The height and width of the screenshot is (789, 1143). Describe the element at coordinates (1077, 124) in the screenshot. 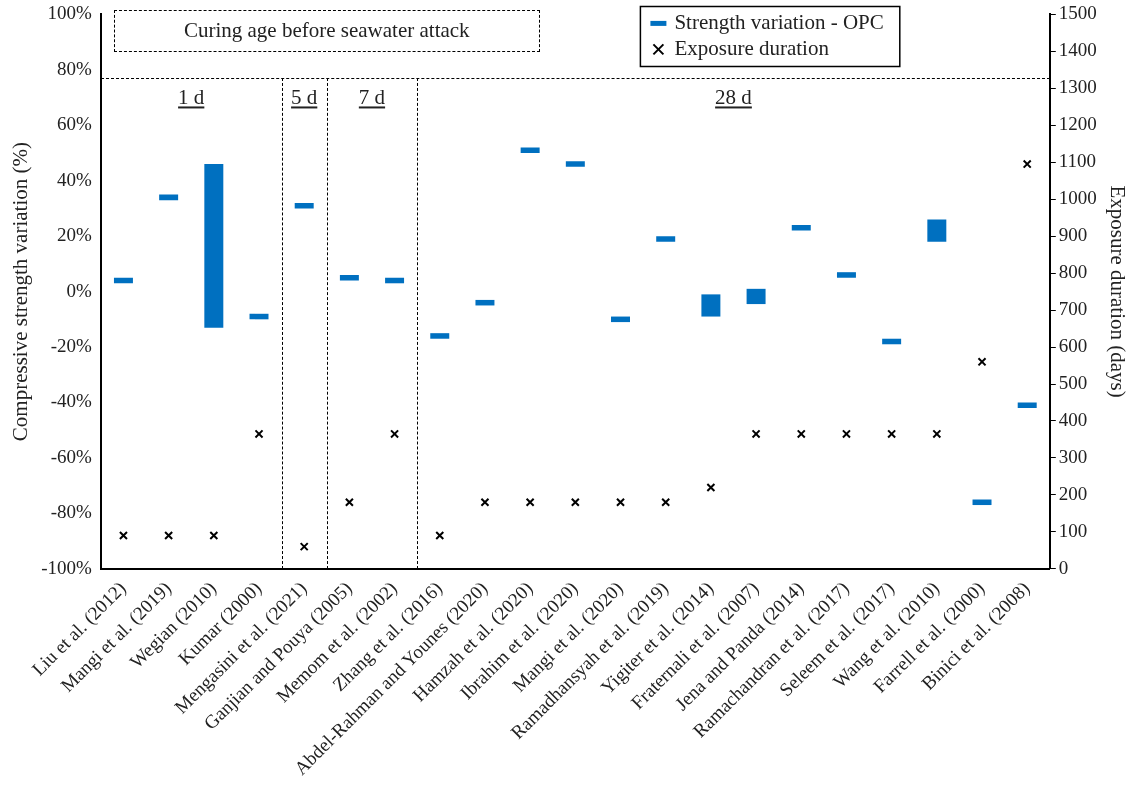

I see `y2-tick-label: 1200` at that location.